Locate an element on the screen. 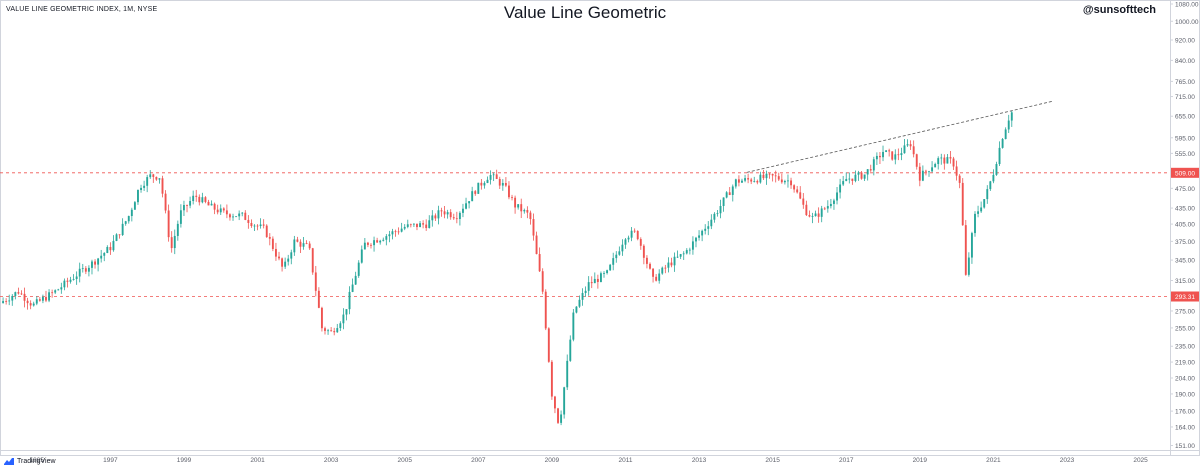 The width and height of the screenshot is (1200, 471). chart-title: Value Line Geometric is located at coordinates (585, 12).